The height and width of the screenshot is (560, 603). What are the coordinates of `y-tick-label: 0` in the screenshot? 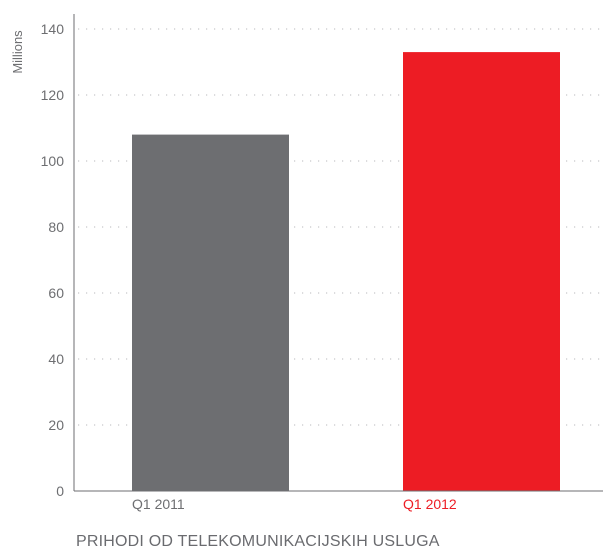 It's located at (60, 491).